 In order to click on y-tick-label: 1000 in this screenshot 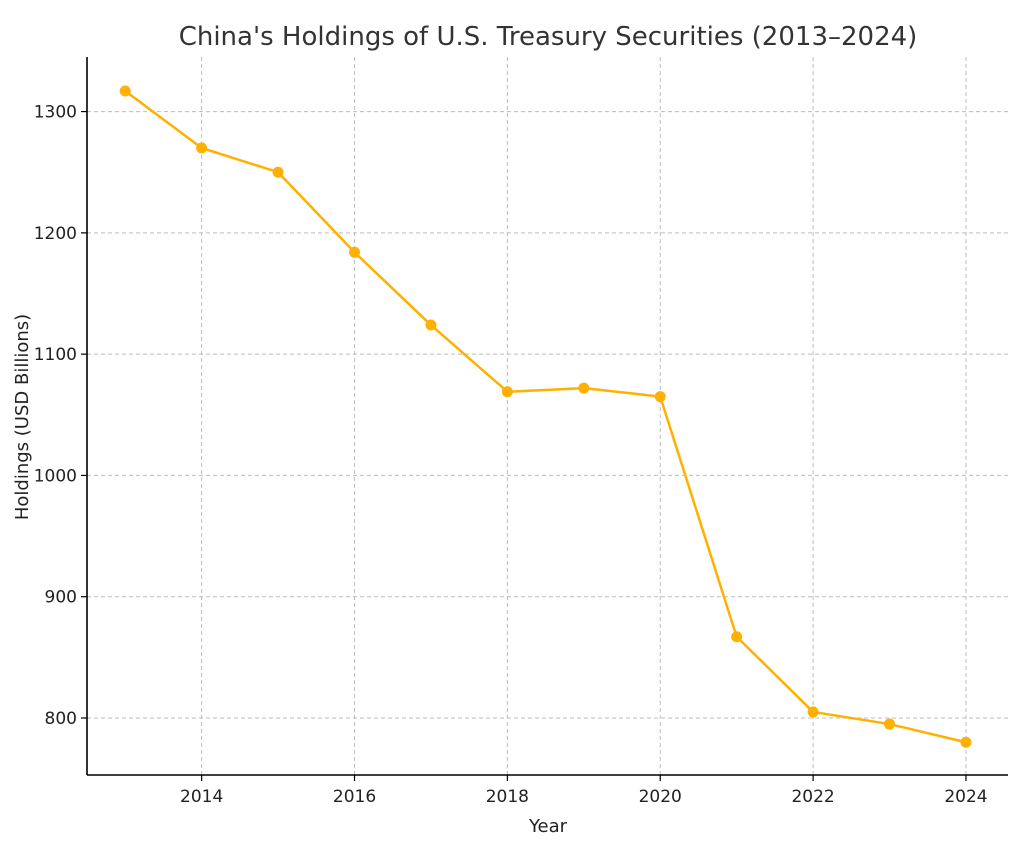, I will do `click(55, 476)`.